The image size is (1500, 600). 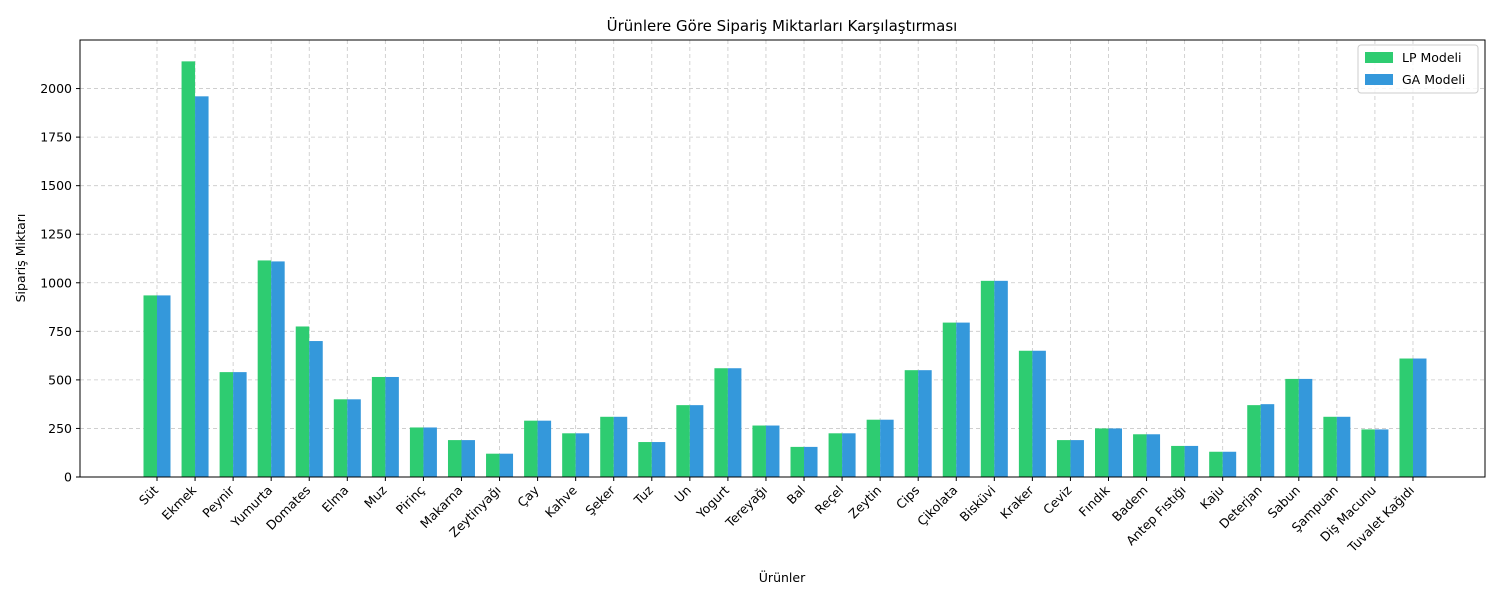 I want to click on y-tick-label: 1500, so click(x=56, y=185).